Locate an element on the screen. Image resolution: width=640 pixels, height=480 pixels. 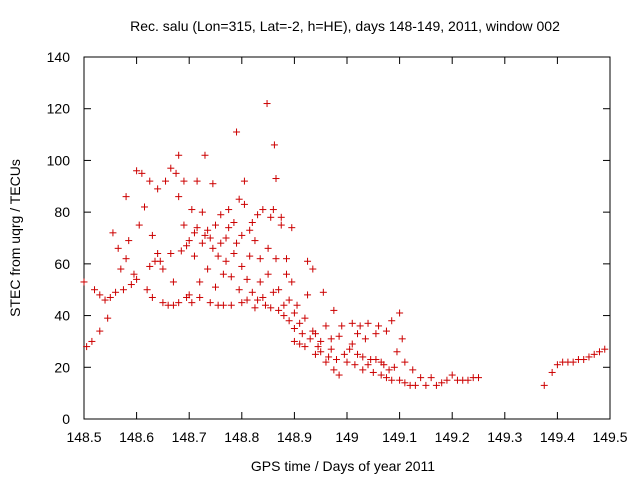
x-tick-label: 148.9 is located at coordinates (294, 437).